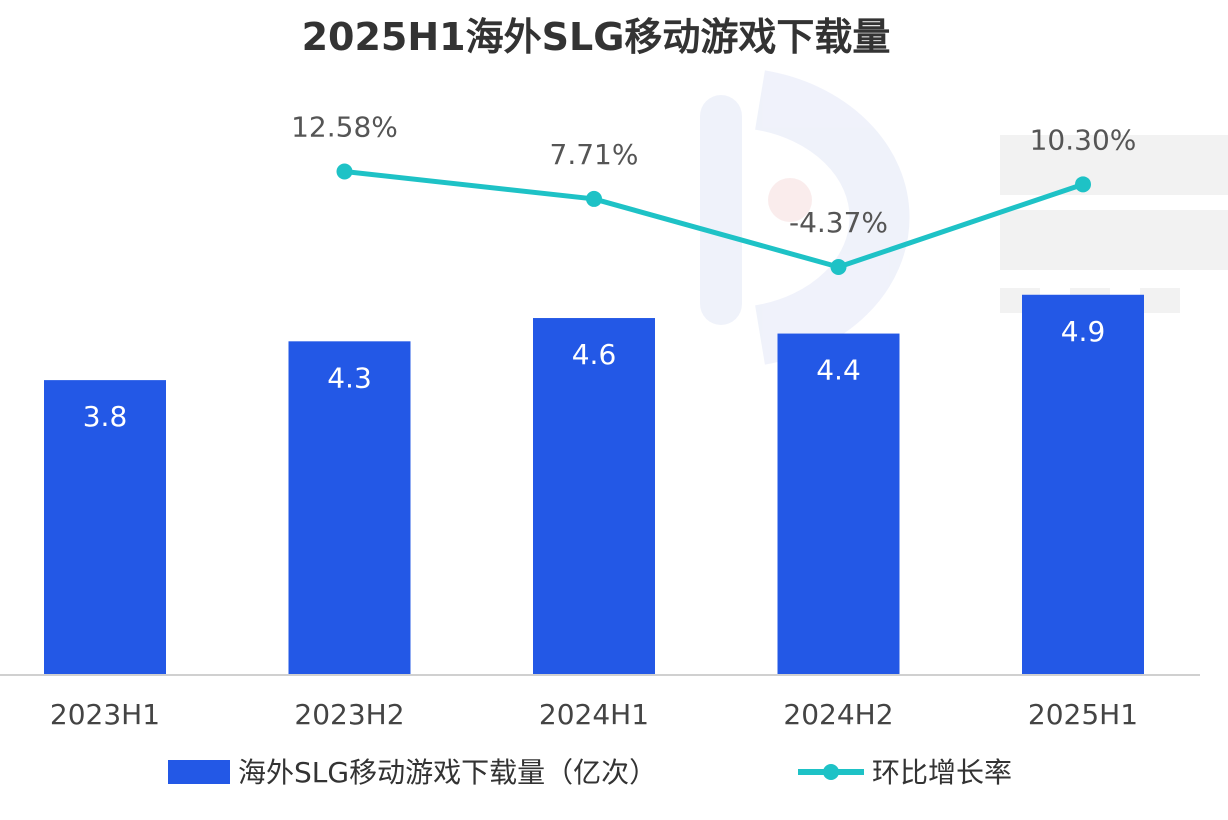 Image resolution: width=1228 pixels, height=820 pixels. I want to click on growth-line, so click(714, 219).